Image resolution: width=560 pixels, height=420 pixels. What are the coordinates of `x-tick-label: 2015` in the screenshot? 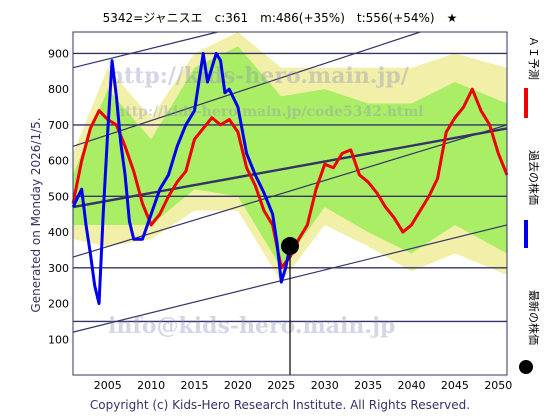 It's located at (195, 385).